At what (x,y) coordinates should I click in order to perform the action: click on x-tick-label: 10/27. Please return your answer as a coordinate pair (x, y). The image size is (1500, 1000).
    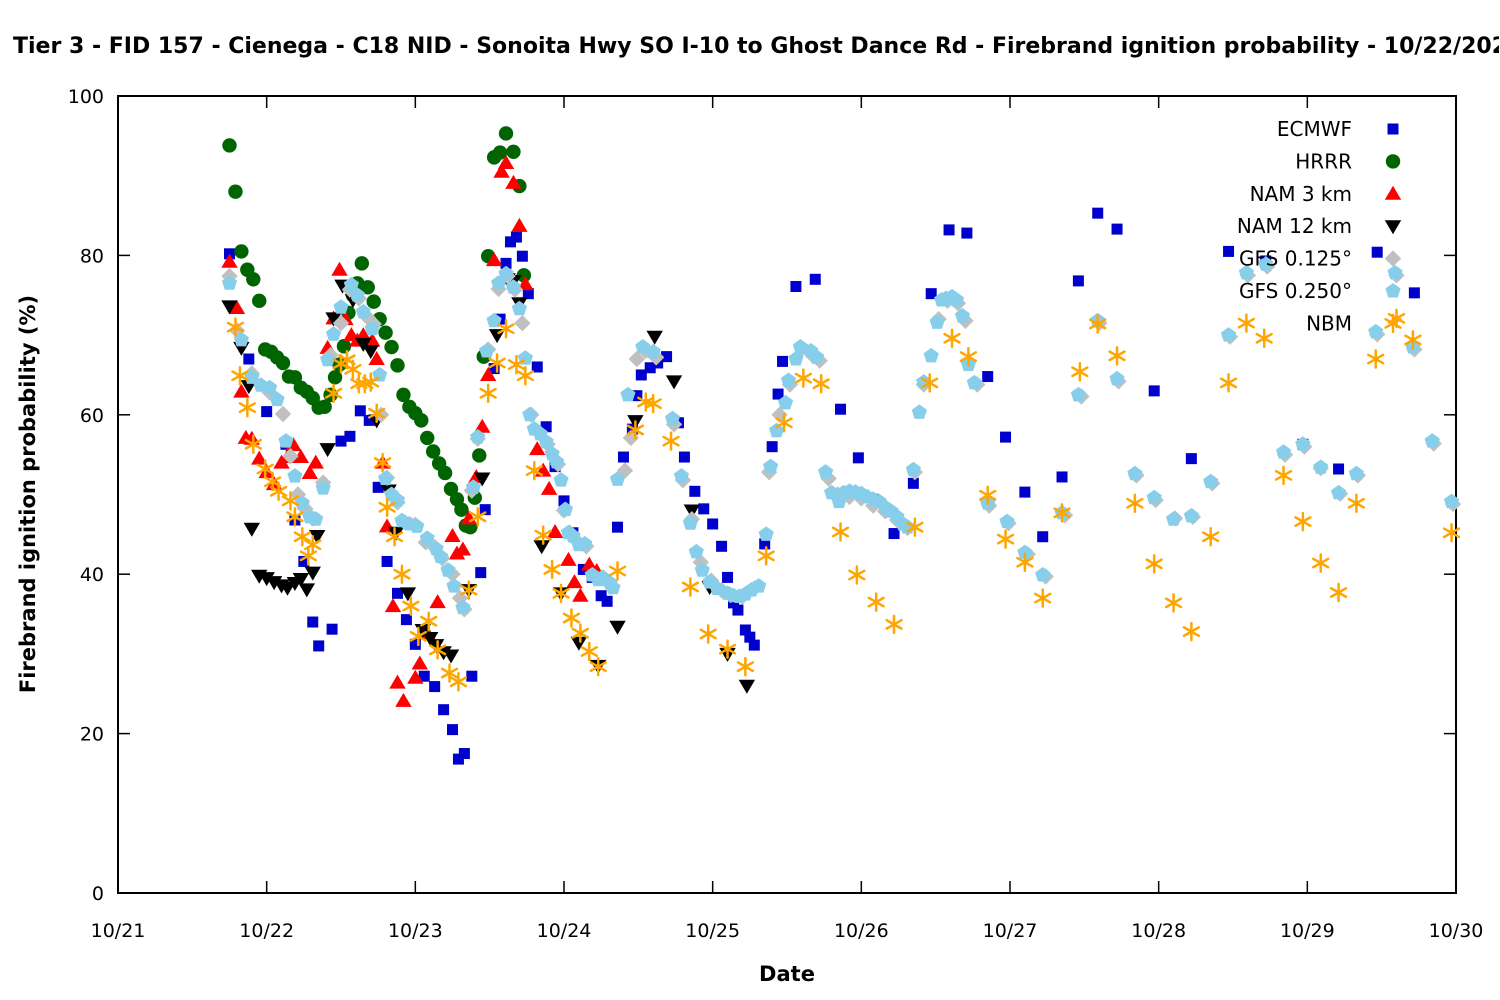
    Looking at the image, I should click on (1010, 931).